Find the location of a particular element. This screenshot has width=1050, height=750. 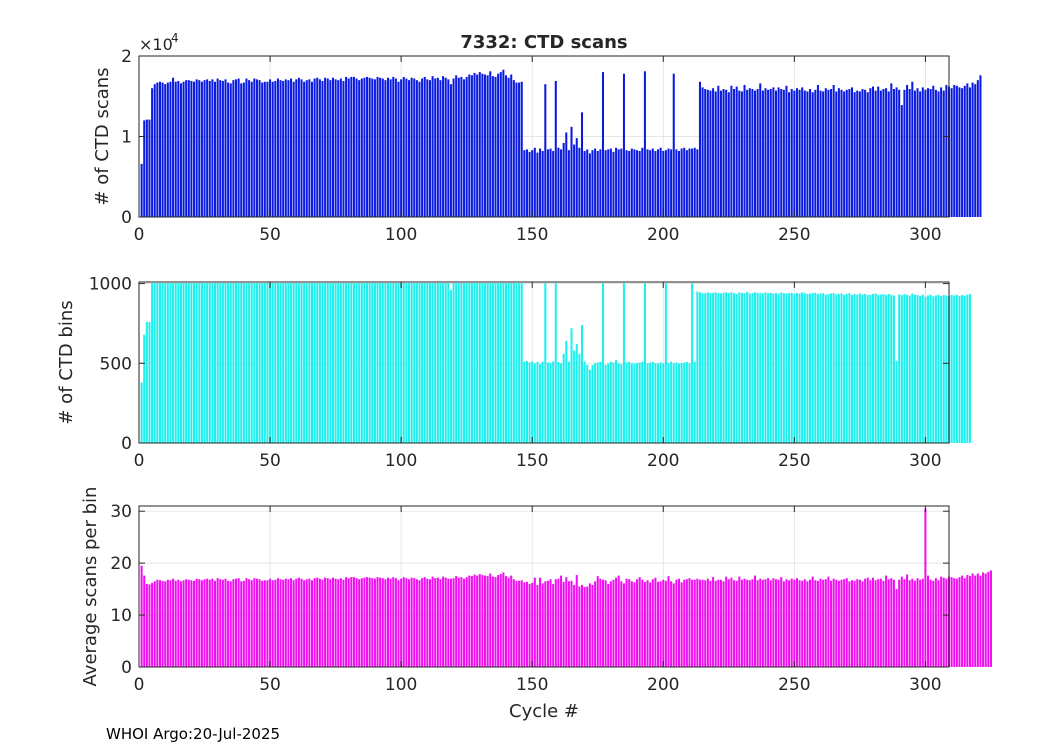

x-tick-label: 300 is located at coordinates (925, 685).